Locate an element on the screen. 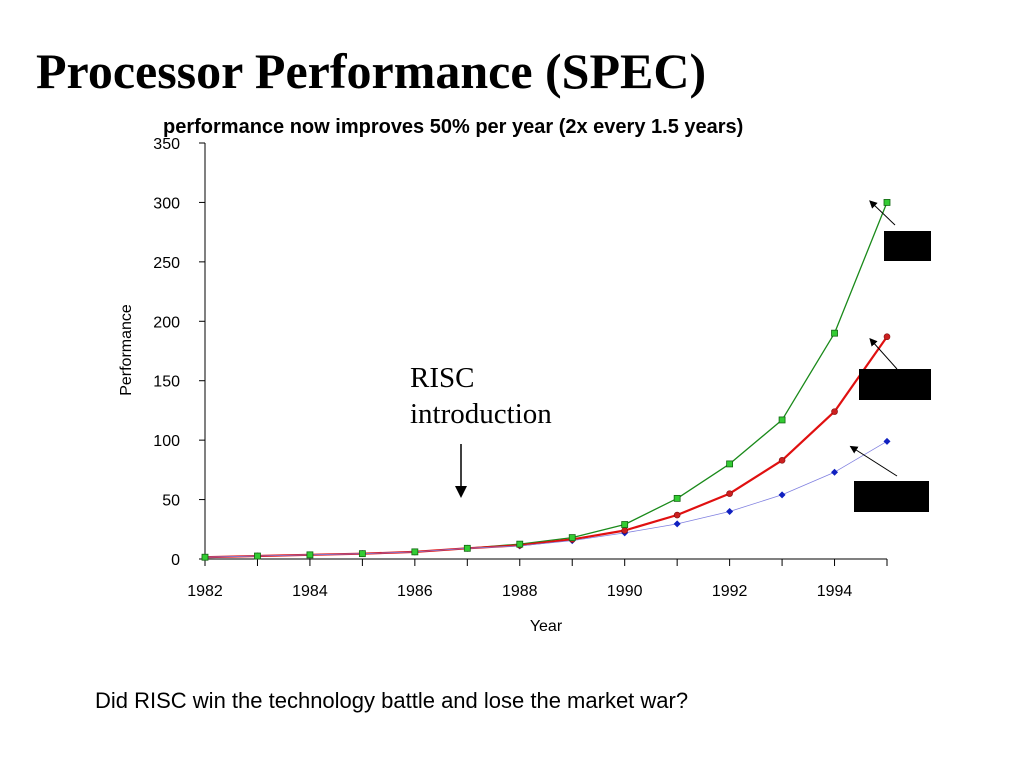 The width and height of the screenshot is (1024, 768). pointer-line-green is located at coordinates (882, 213).